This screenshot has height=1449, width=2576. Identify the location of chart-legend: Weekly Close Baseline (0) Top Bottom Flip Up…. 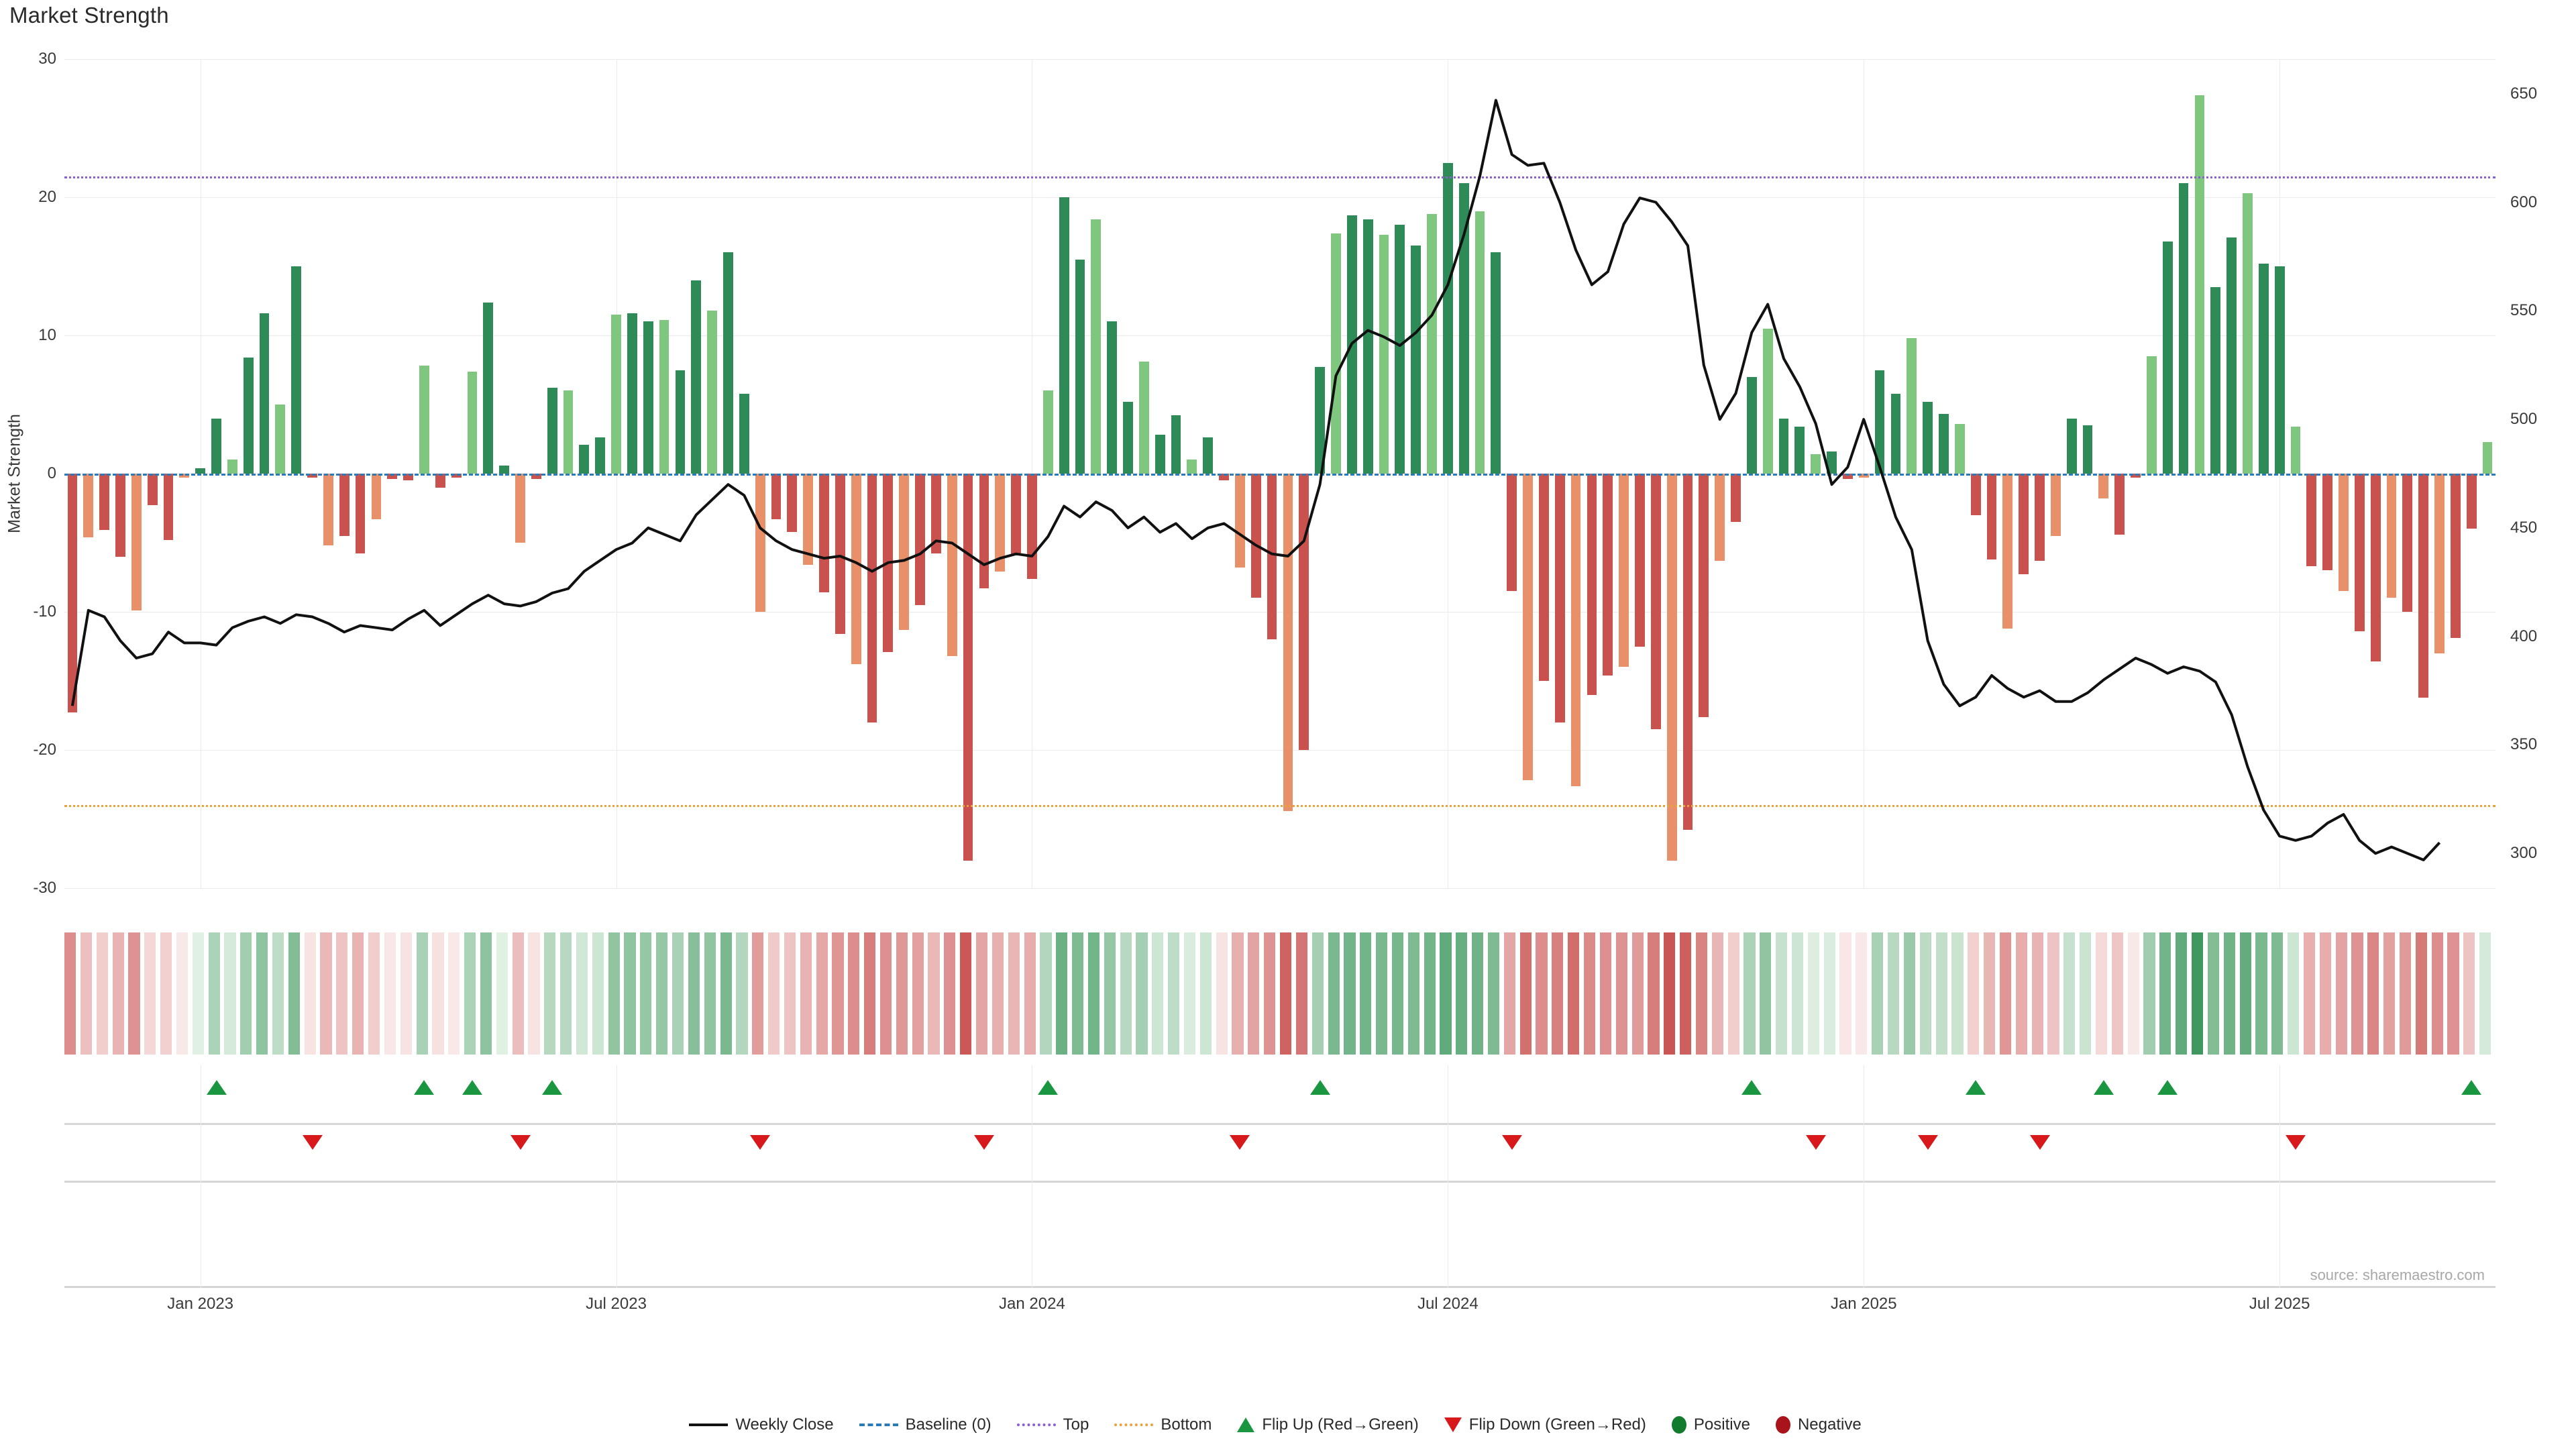
(1288, 1424).